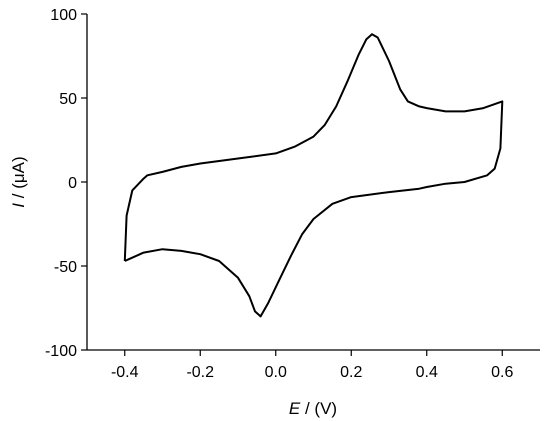  I want to click on y-axis-label: I / (μA), so click(18, 181).